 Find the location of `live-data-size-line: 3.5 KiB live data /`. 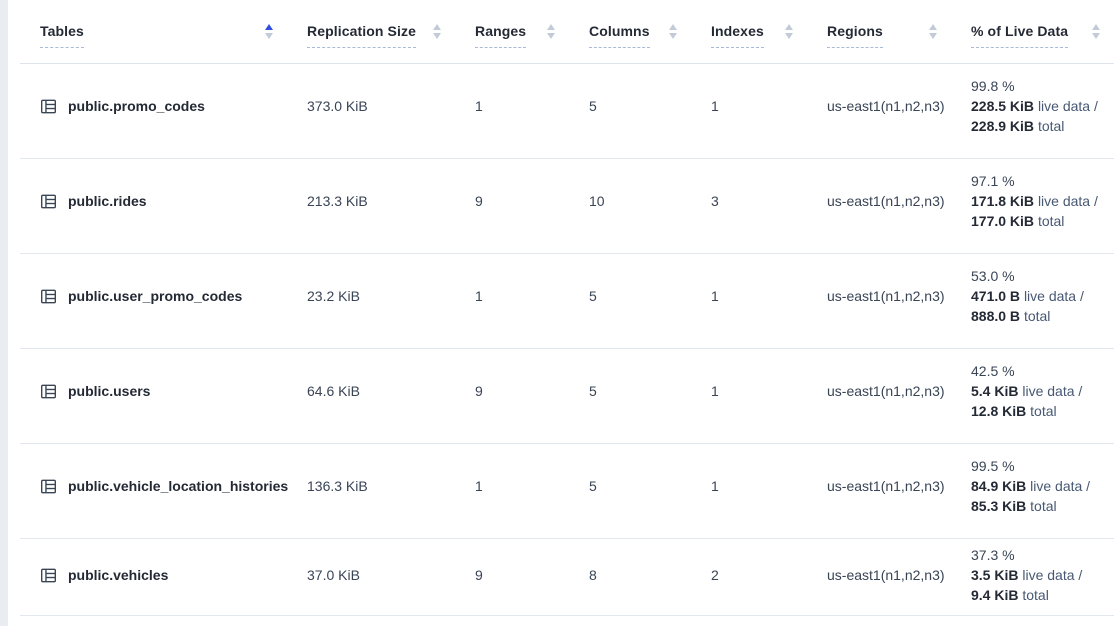

live-data-size-line: 3.5 KiB live data / is located at coordinates (1042, 575).